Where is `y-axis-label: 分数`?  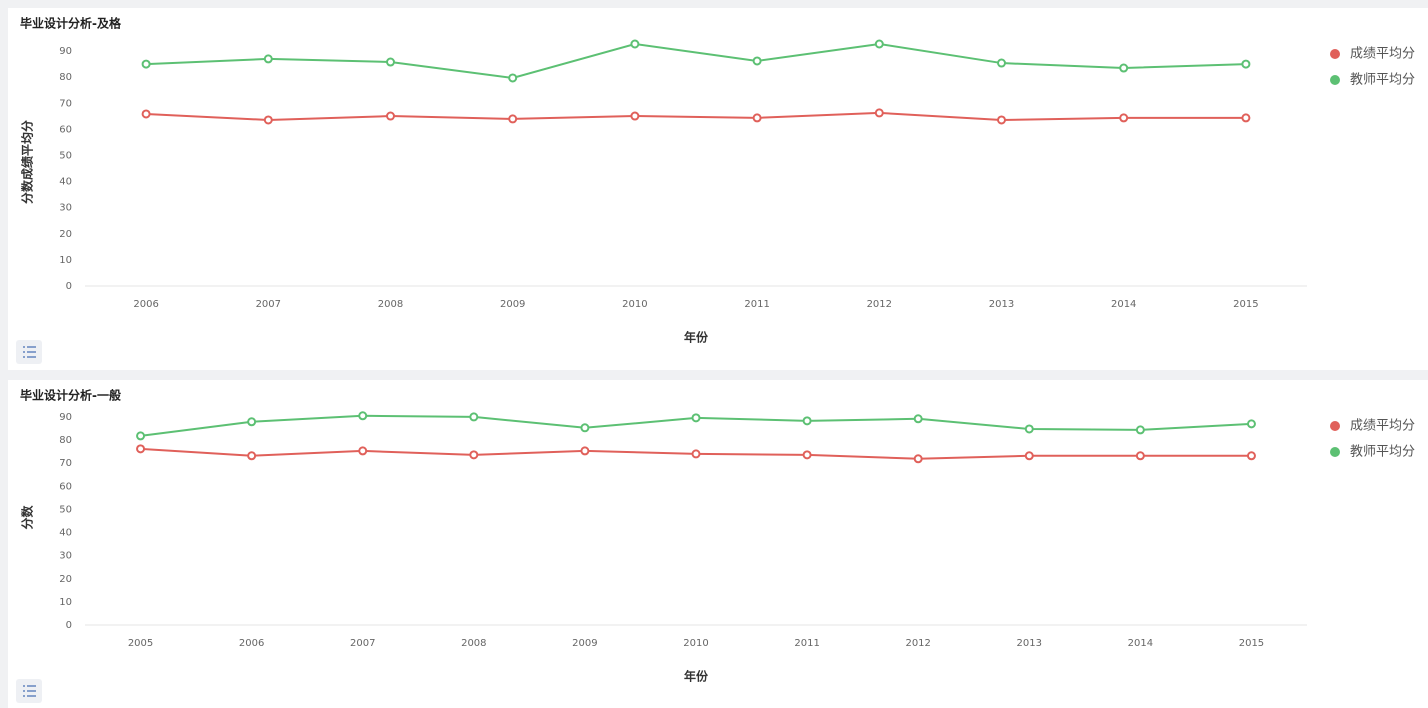 y-axis-label: 分数 is located at coordinates (27, 517).